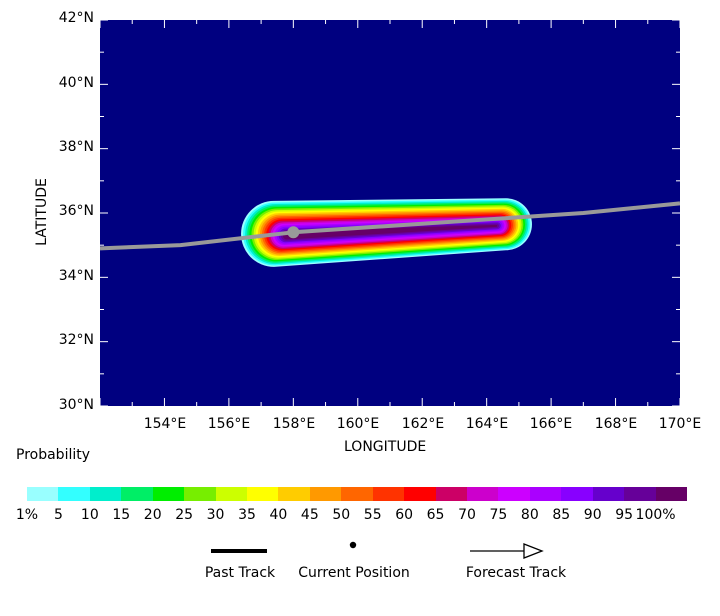 The width and height of the screenshot is (720, 616). What do you see at coordinates (529, 515) in the screenshot?
I see `colorbar-label: 80` at bounding box center [529, 515].